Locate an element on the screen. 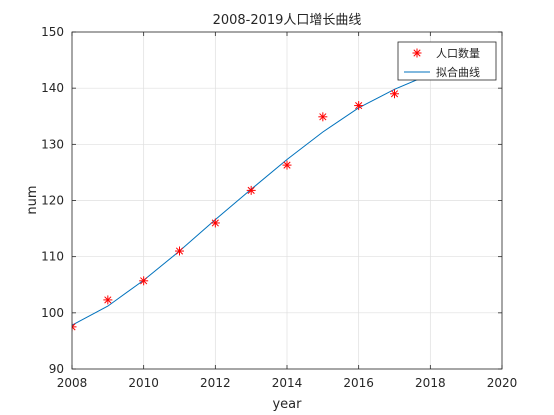  x-tick-label: 2014 is located at coordinates (287, 383).